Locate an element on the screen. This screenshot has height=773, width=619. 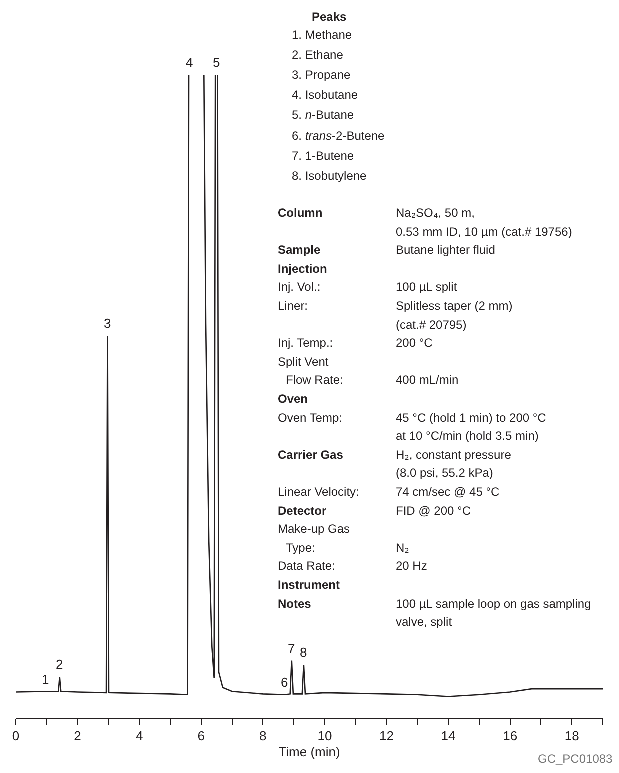
annotation: valve, split is located at coordinates (424, 622).